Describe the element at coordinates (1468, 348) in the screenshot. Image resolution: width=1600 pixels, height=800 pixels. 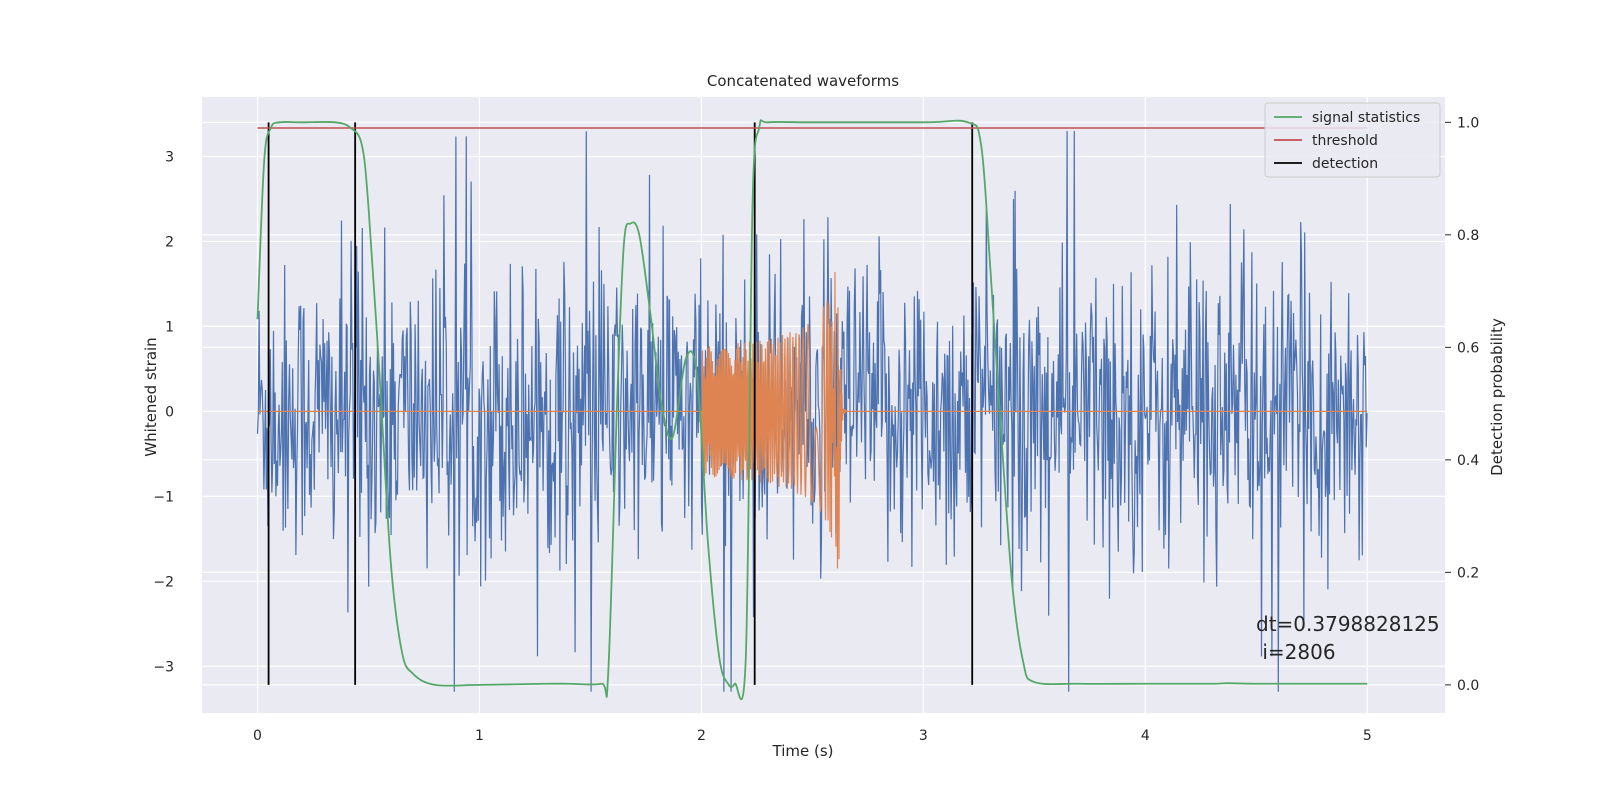
I see `y-right-tick-label: 0.6` at that location.